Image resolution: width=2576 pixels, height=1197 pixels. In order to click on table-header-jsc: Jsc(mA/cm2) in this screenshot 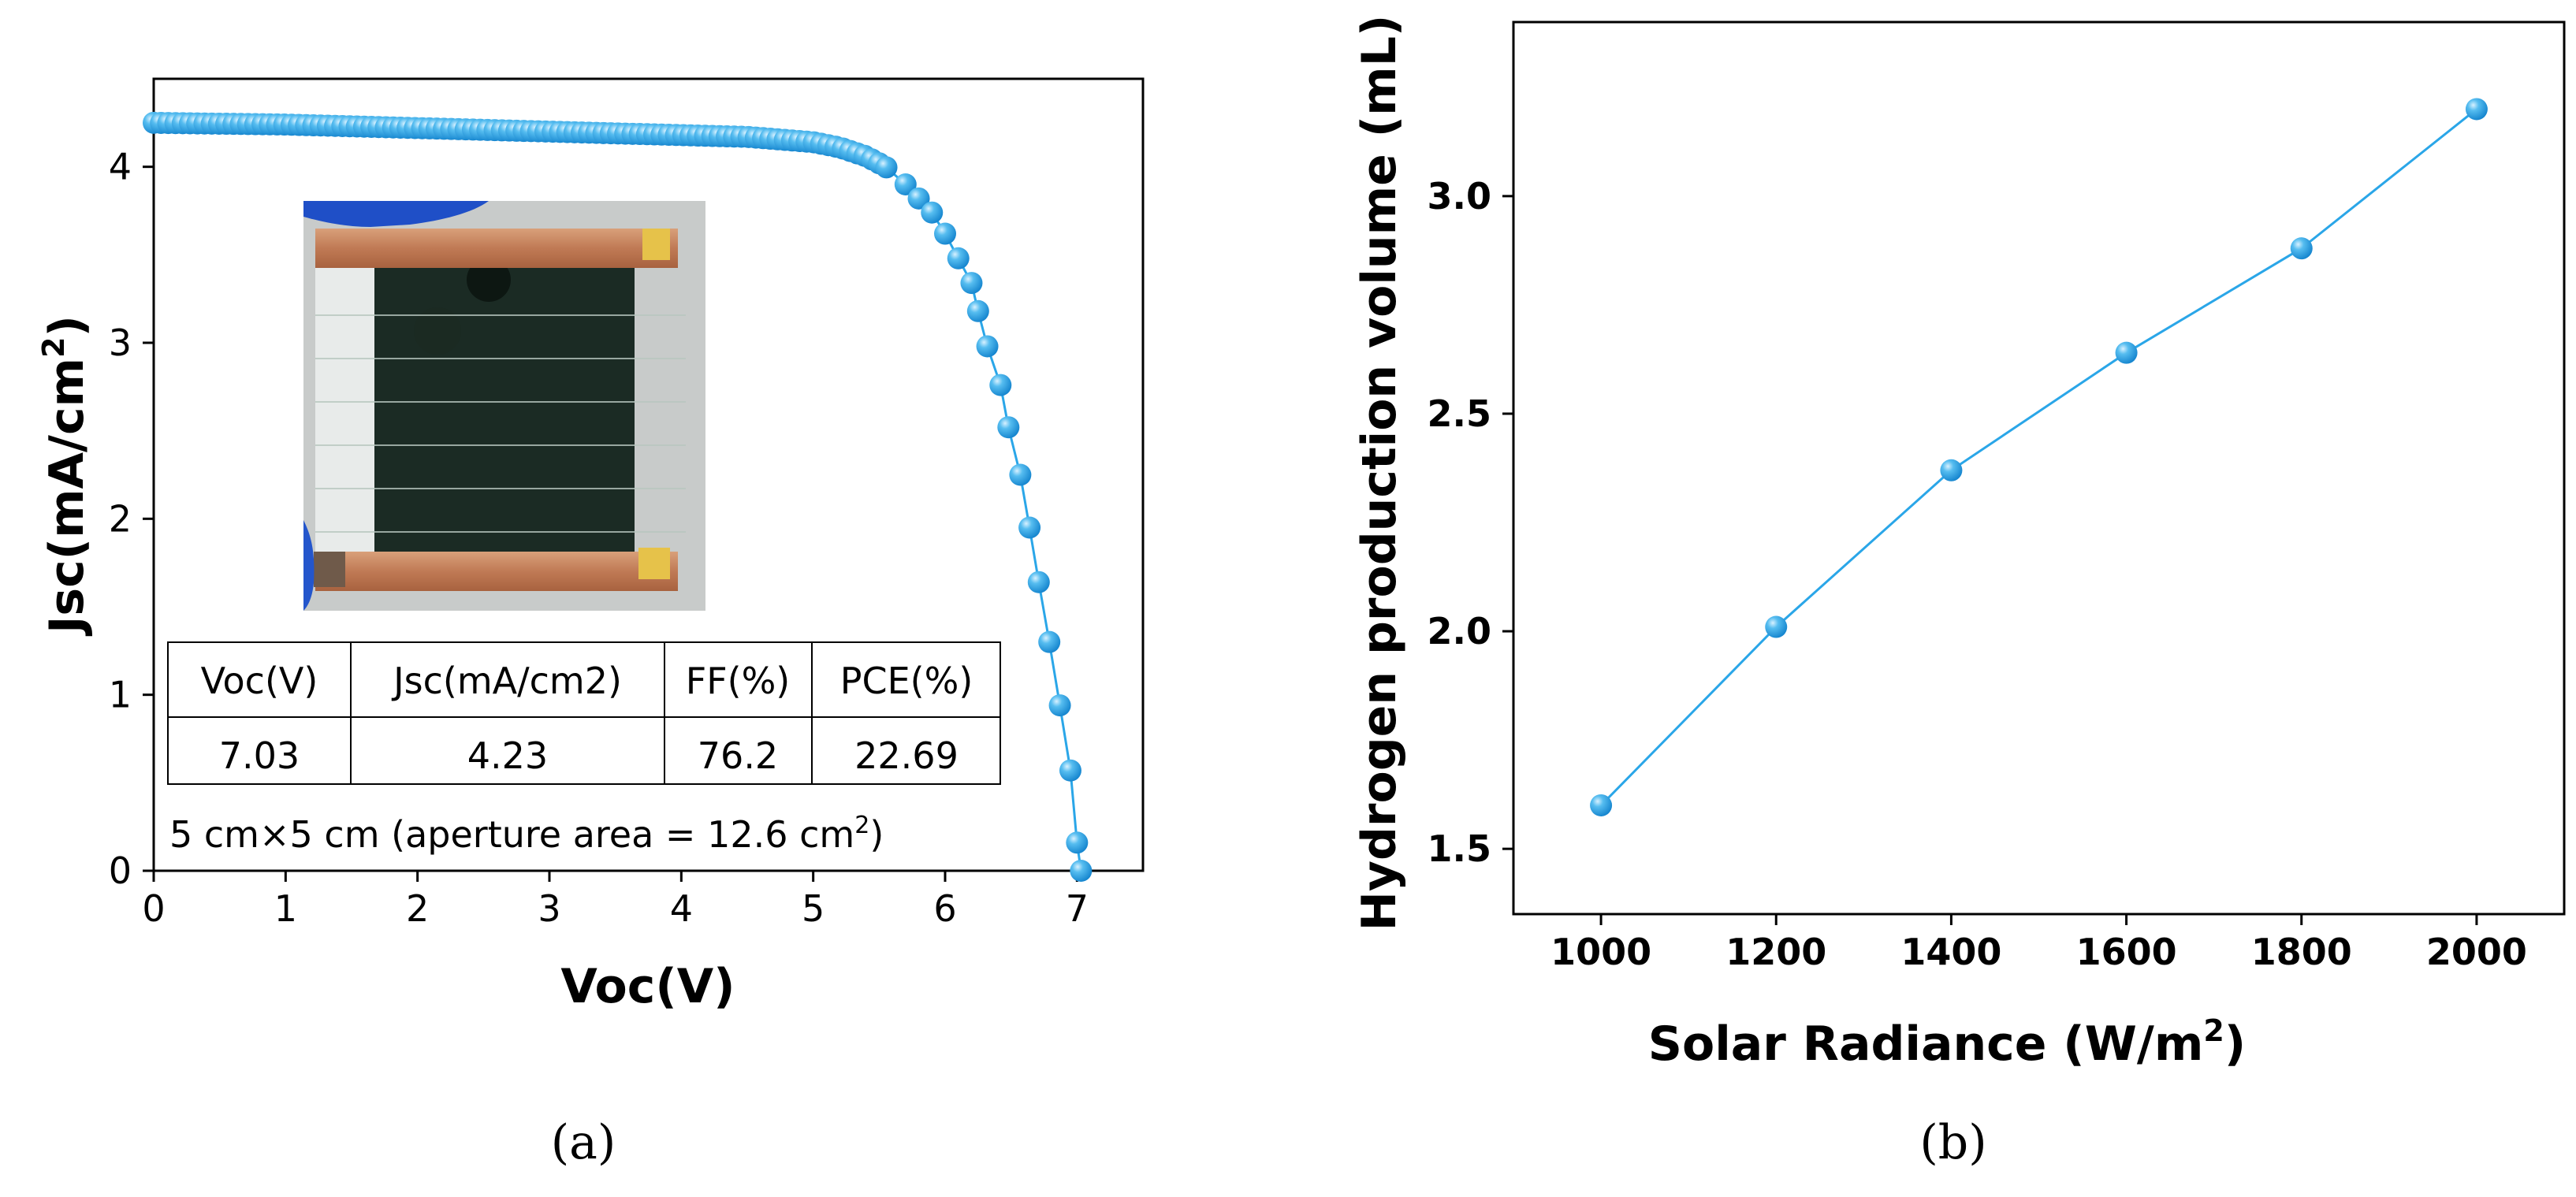, I will do `click(506, 681)`.